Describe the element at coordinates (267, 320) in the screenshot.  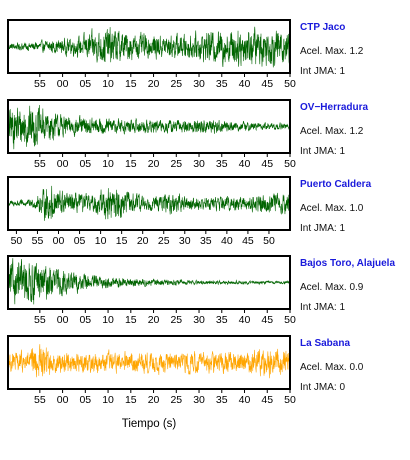
I see `x-tick-label-3-10: 45` at that location.